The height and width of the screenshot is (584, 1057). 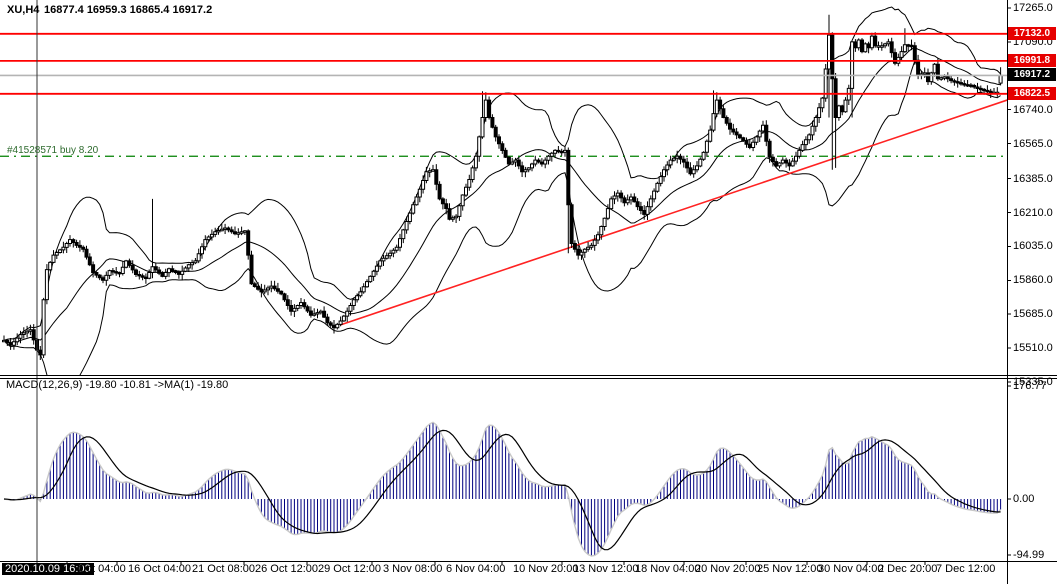 What do you see at coordinates (23, 10) in the screenshot?
I see `symbol-timeframe-label: XU,H4` at bounding box center [23, 10].